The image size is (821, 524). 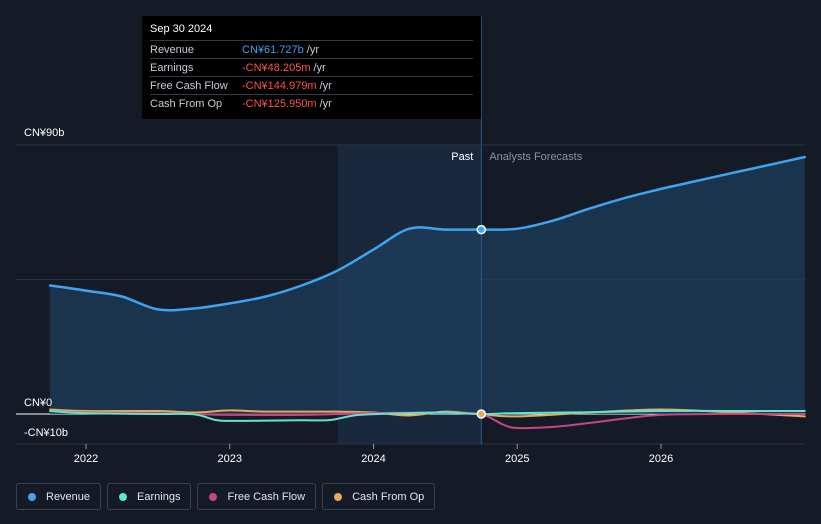 What do you see at coordinates (186, 103) in the screenshot?
I see `tooltip-label: Cash From Op` at bounding box center [186, 103].